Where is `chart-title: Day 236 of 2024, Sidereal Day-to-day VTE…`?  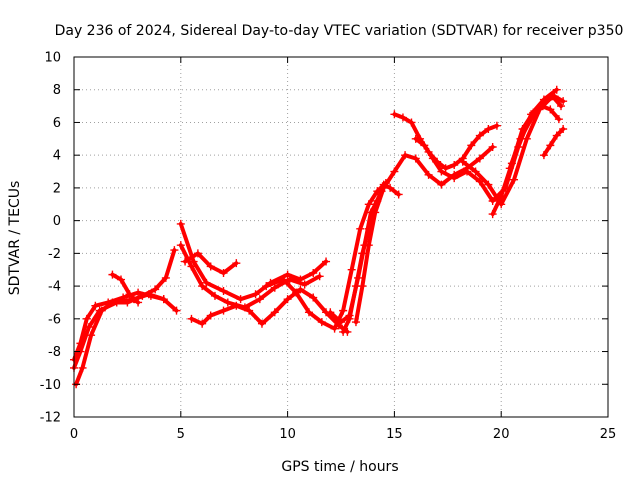 chart-title: Day 236 of 2024, Sidereal Day-to-day VTE… is located at coordinates (339, 31).